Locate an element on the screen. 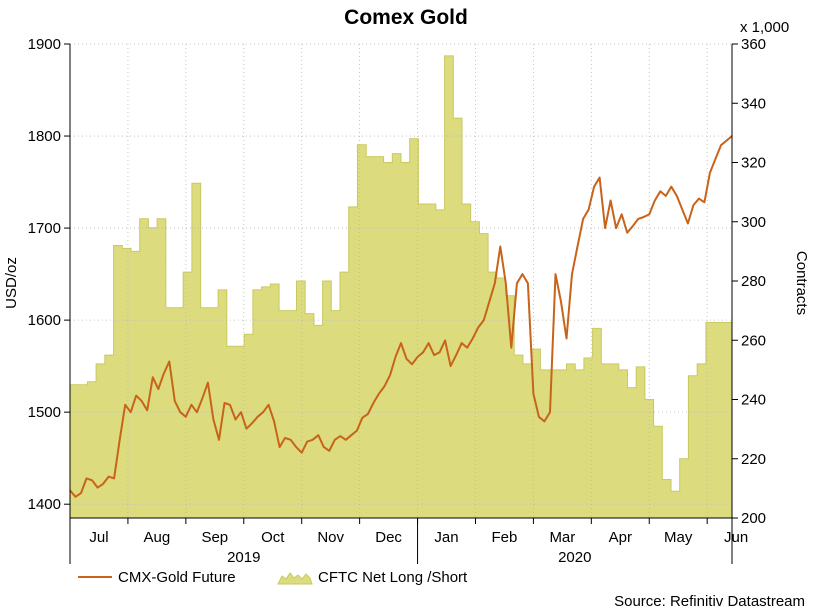 This screenshot has height=610, width=813. source-note: Source: Refinitiv Datastream is located at coordinates (709, 601).